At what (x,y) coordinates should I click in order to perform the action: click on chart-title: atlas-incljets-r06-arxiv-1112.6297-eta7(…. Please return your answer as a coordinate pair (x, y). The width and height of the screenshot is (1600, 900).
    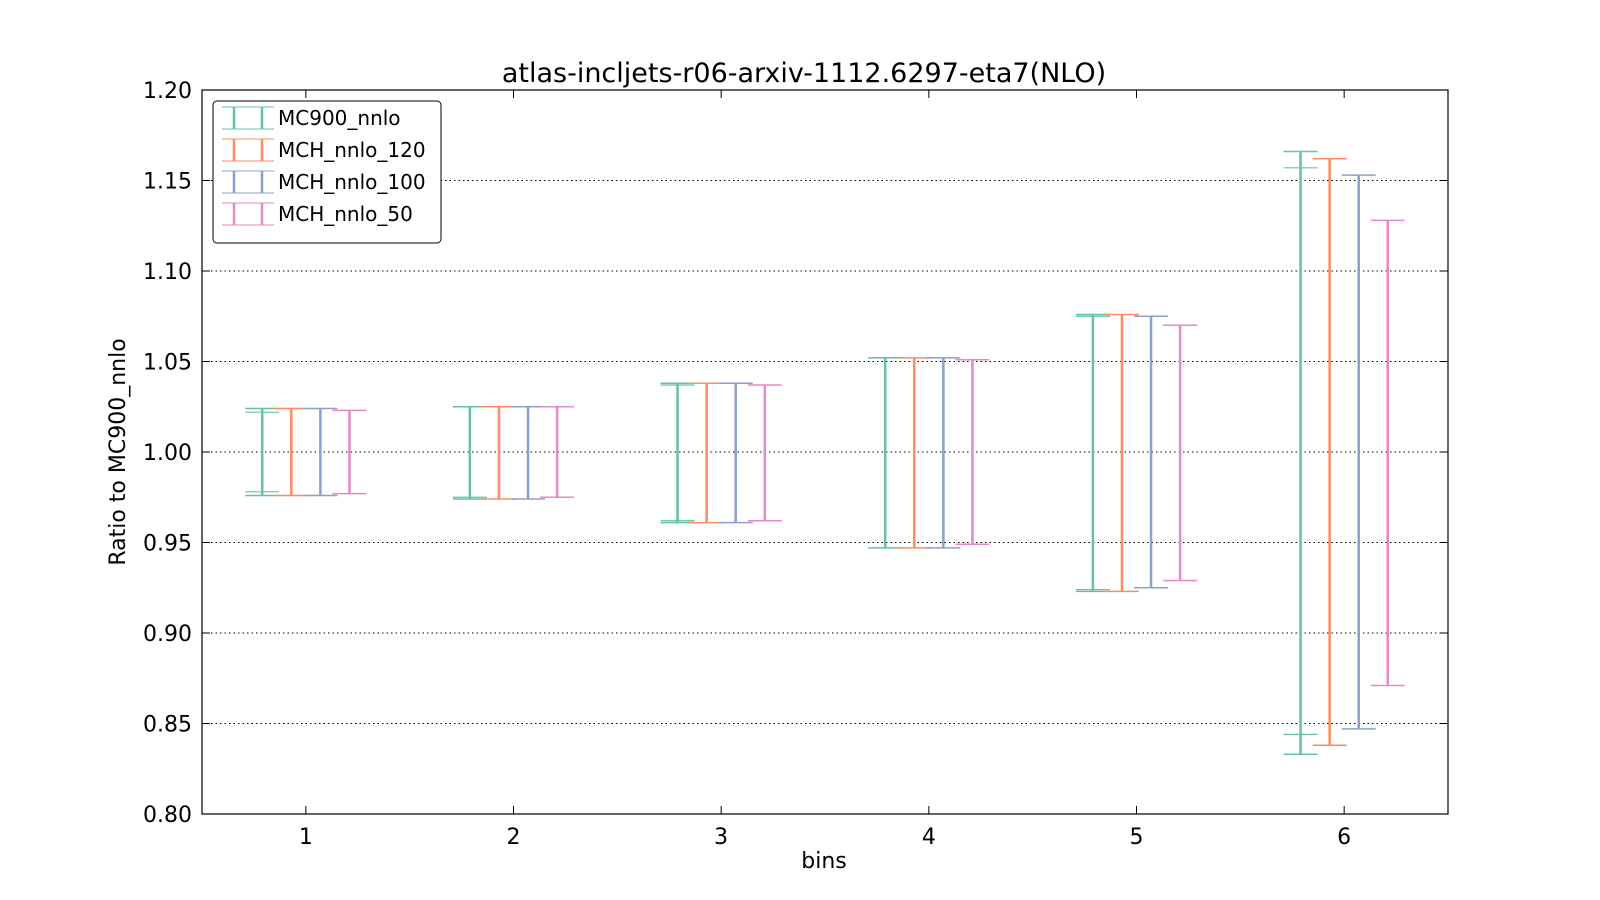
    Looking at the image, I should click on (804, 73).